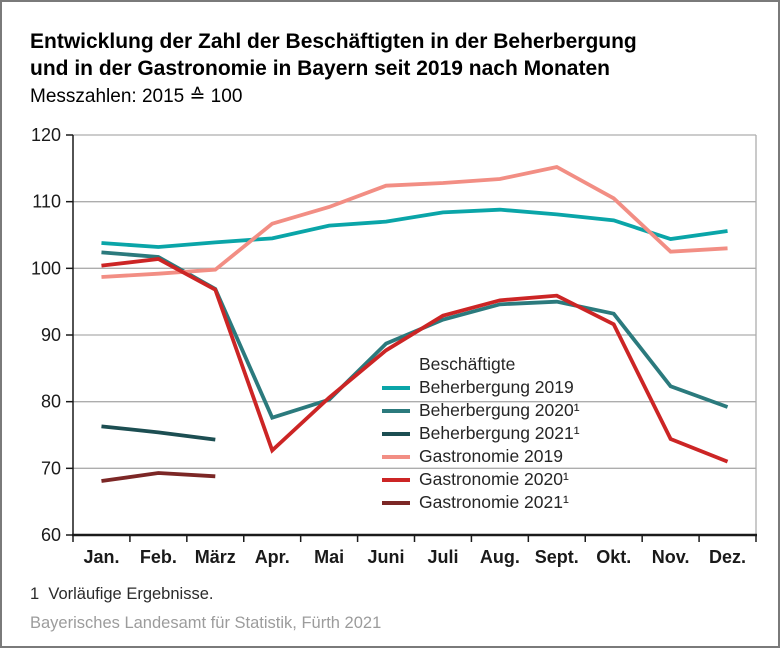 The height and width of the screenshot is (648, 780). I want to click on x-axis-tick-label: Nov., so click(671, 557).